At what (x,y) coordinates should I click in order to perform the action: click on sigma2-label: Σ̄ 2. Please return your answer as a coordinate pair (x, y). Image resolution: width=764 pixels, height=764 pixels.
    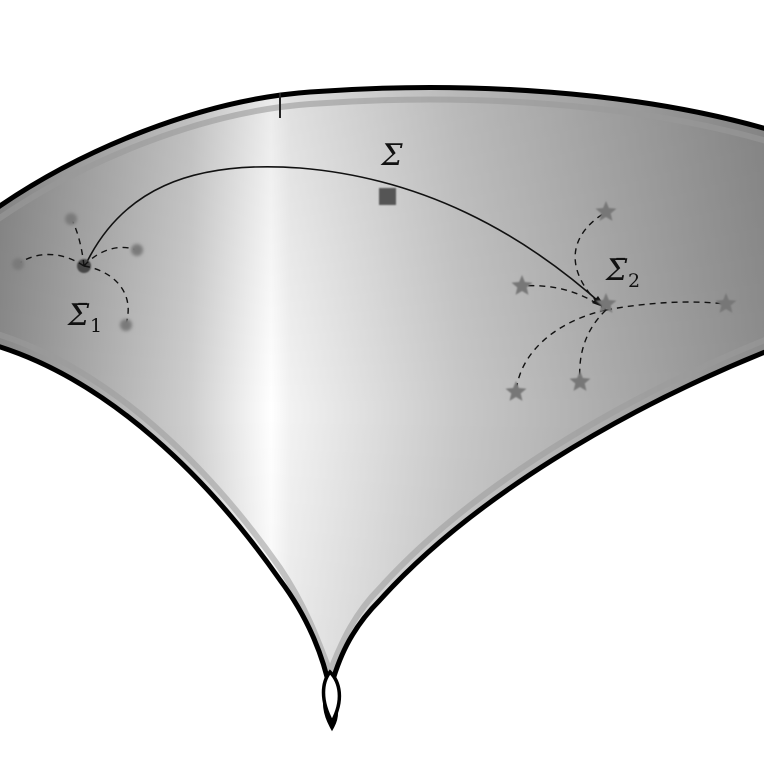
    Looking at the image, I should click on (622, 272).